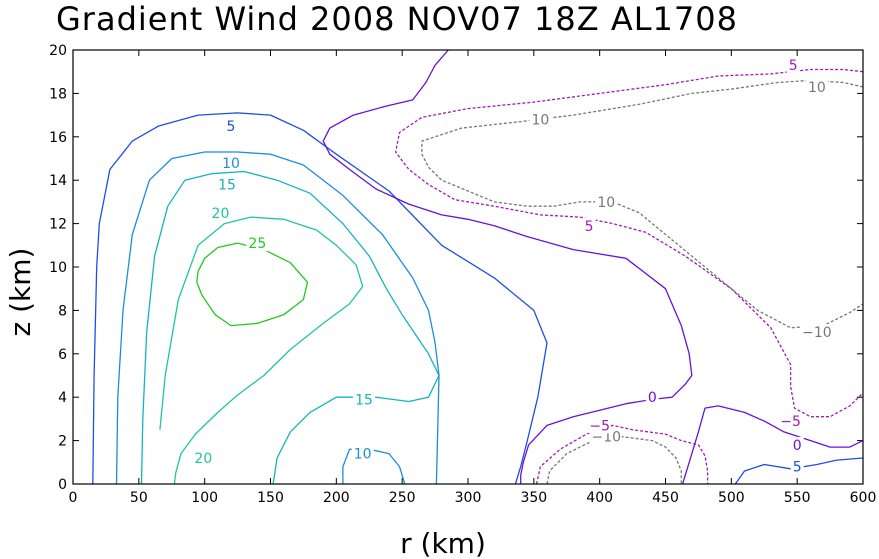 This screenshot has height=559, width=879. What do you see at coordinates (863, 498) in the screenshot?
I see `x-tick-label: 600` at bounding box center [863, 498].